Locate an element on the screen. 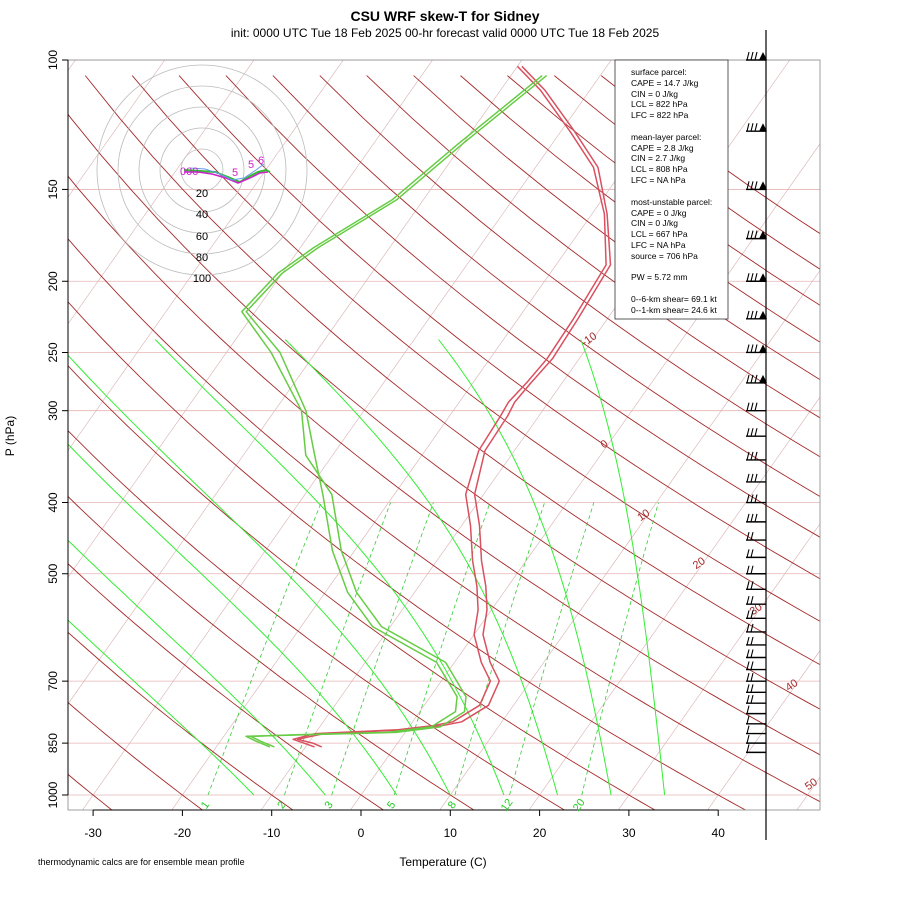 The width and height of the screenshot is (900, 900). mixing-ratio-label: 20 is located at coordinates (579, 805).